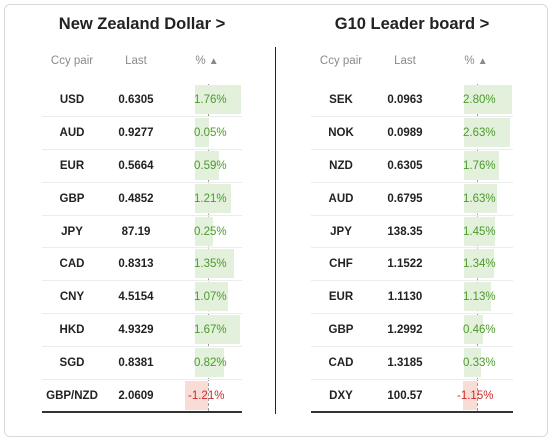 Image resolution: width=554 pixels, height=443 pixels. What do you see at coordinates (341, 396) in the screenshot?
I see `ccy-pair-cell: DXY` at bounding box center [341, 396].